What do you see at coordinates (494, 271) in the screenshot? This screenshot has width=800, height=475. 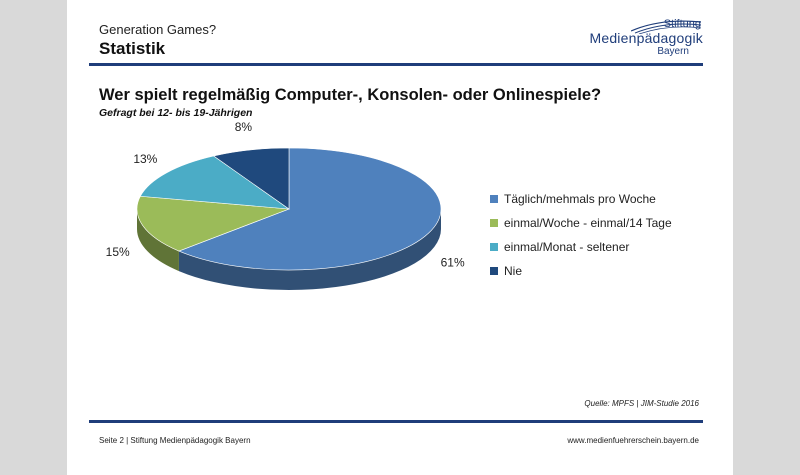 I see `legend-swatch-never` at bounding box center [494, 271].